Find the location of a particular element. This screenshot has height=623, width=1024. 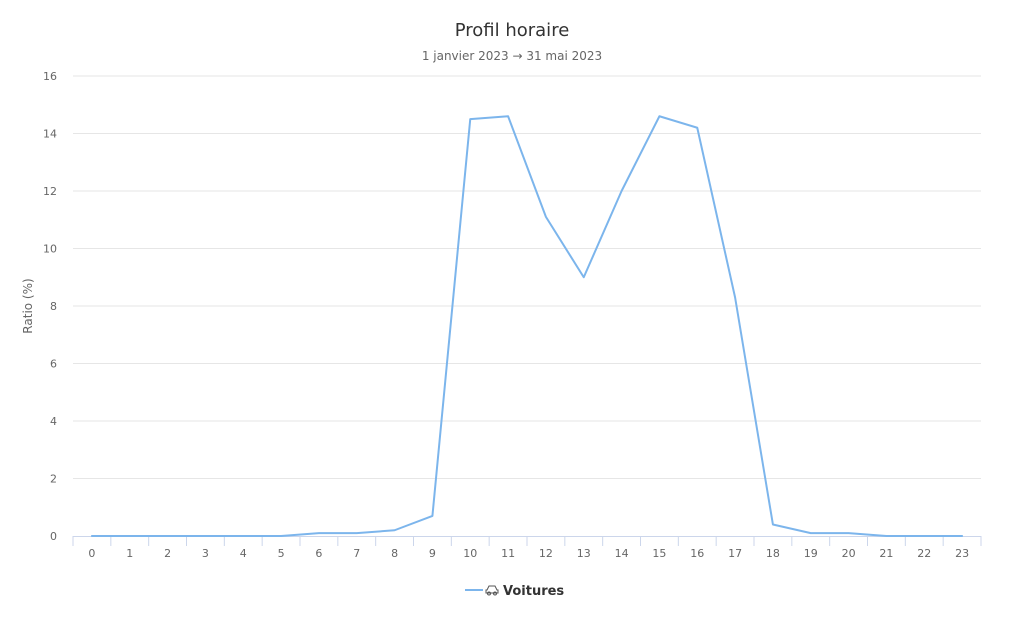

x-axis is located at coordinates (527, 541).